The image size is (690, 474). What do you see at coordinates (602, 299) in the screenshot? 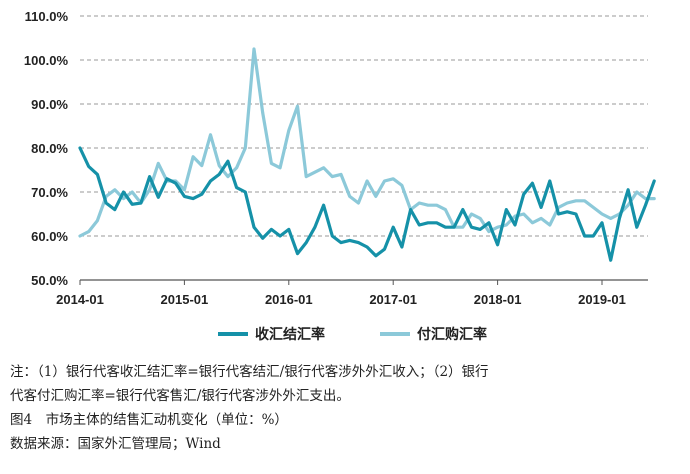
I see `x-tick-label: 2019-01` at bounding box center [602, 299].